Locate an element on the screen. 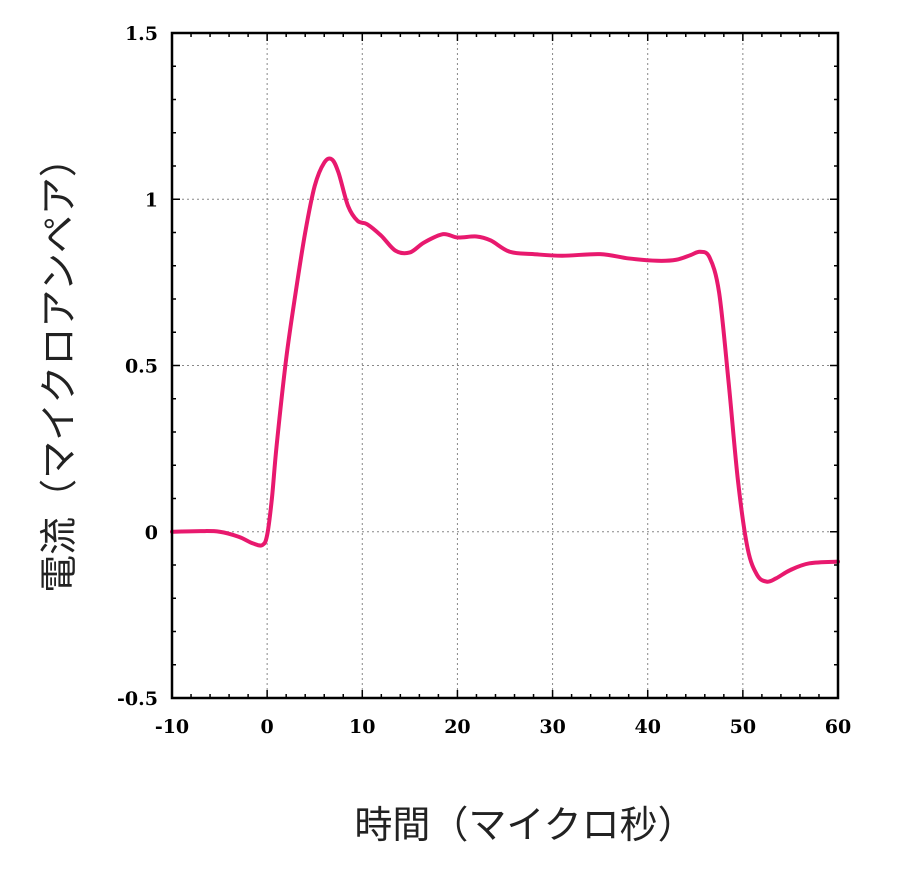 The image size is (900, 881). x-tick-label: 20 is located at coordinates (457, 727).